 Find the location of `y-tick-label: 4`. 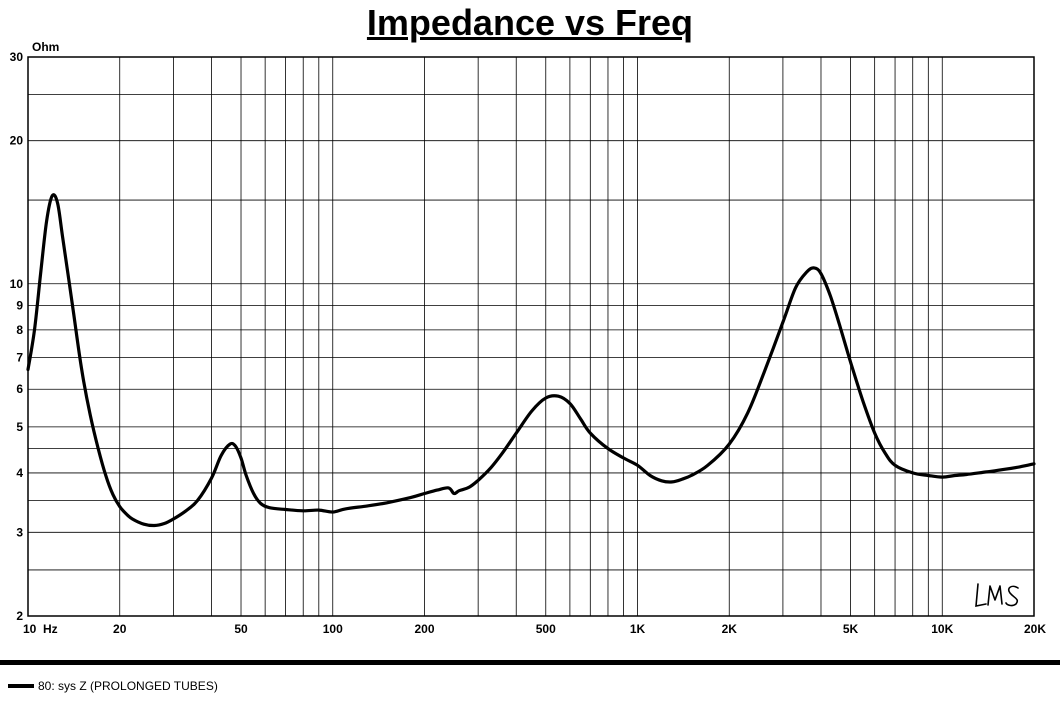

y-tick-label: 4 is located at coordinates (19, 473).